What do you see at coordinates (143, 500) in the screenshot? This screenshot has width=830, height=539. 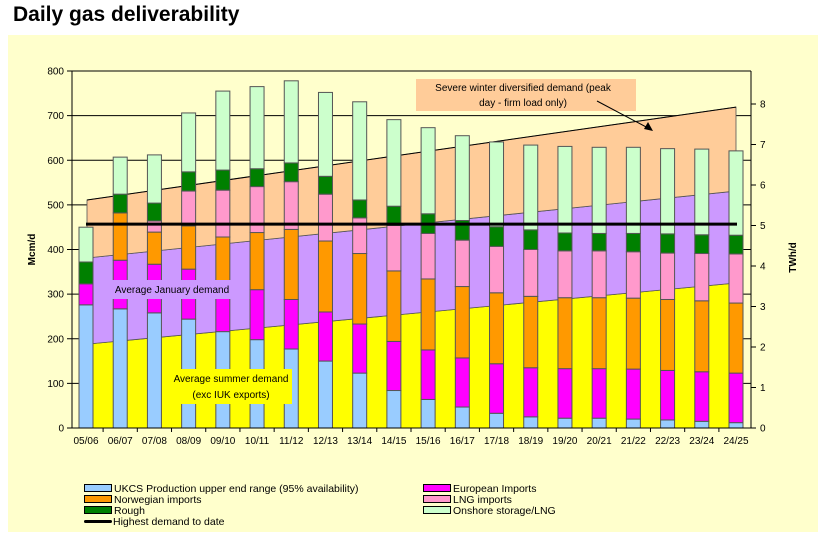 I see `legend-item-norwegian: Norwegian imports` at bounding box center [143, 500].